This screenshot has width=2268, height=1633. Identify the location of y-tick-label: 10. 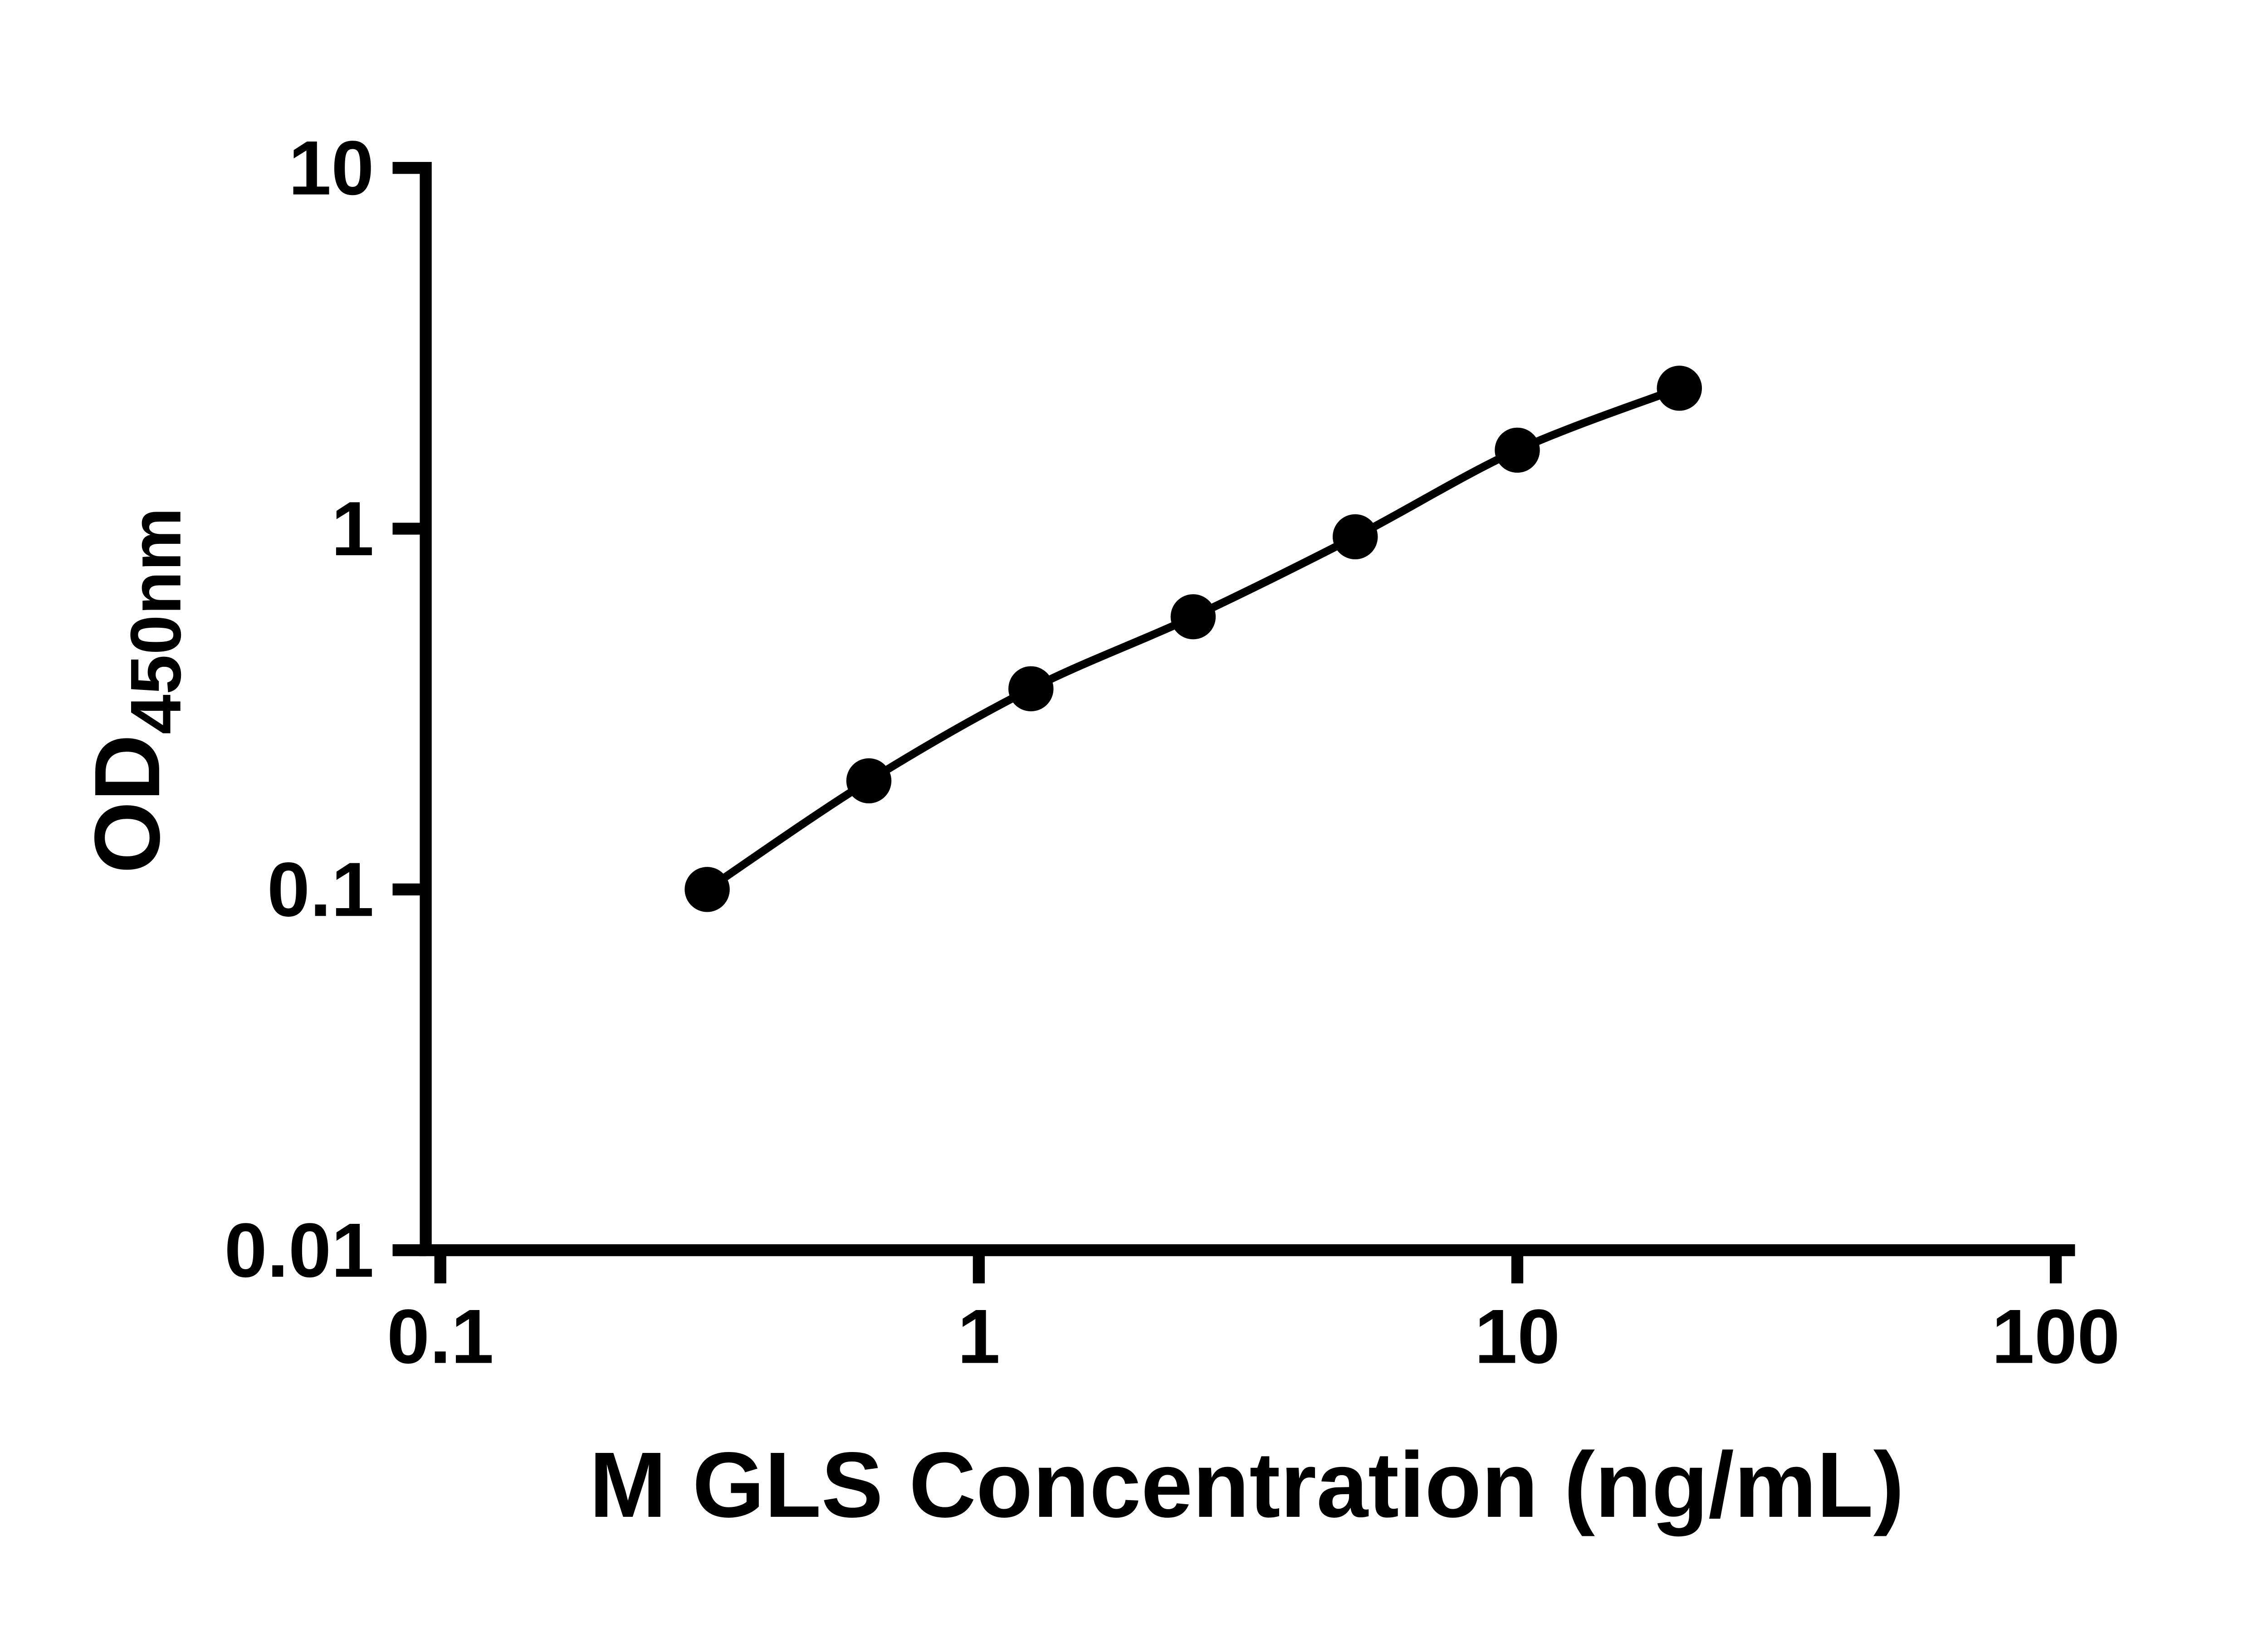
(331, 168).